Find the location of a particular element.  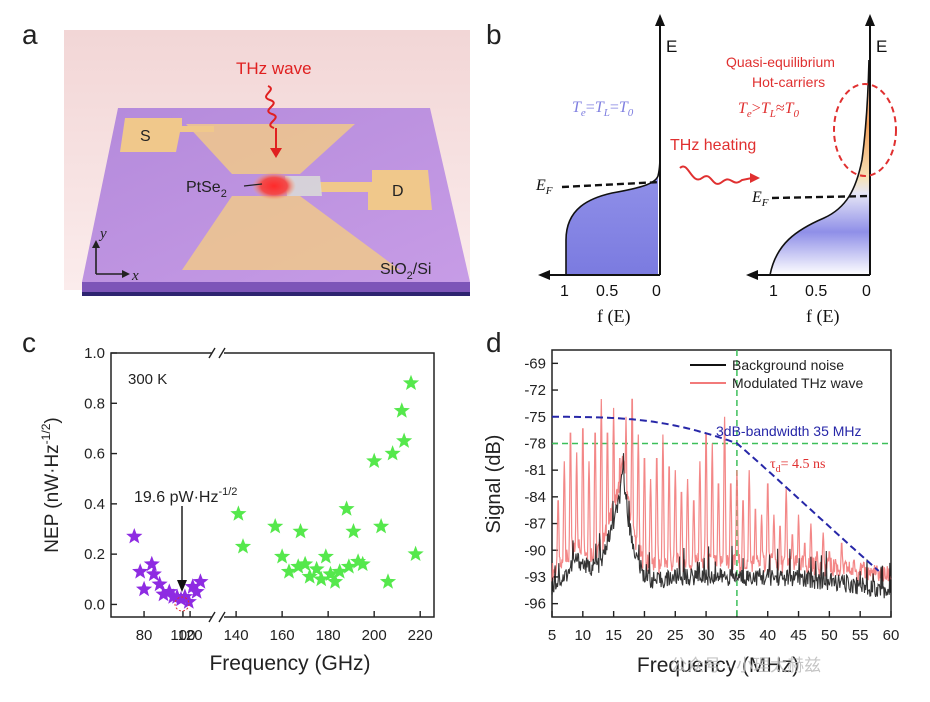

x-tick-label: 20 is located at coordinates (644, 635).